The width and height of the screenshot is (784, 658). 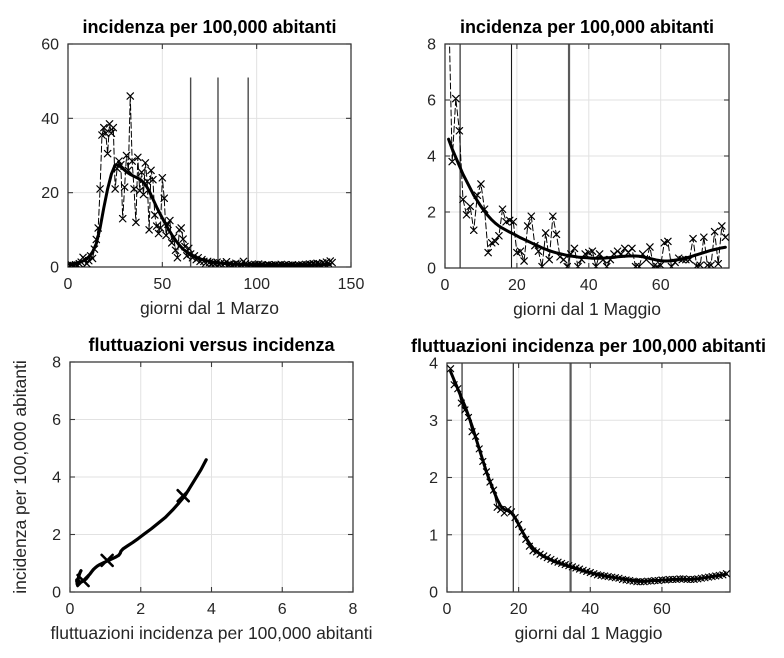 I want to click on x-axis-label: giorni dal 1 Marzo, so click(x=209, y=308).